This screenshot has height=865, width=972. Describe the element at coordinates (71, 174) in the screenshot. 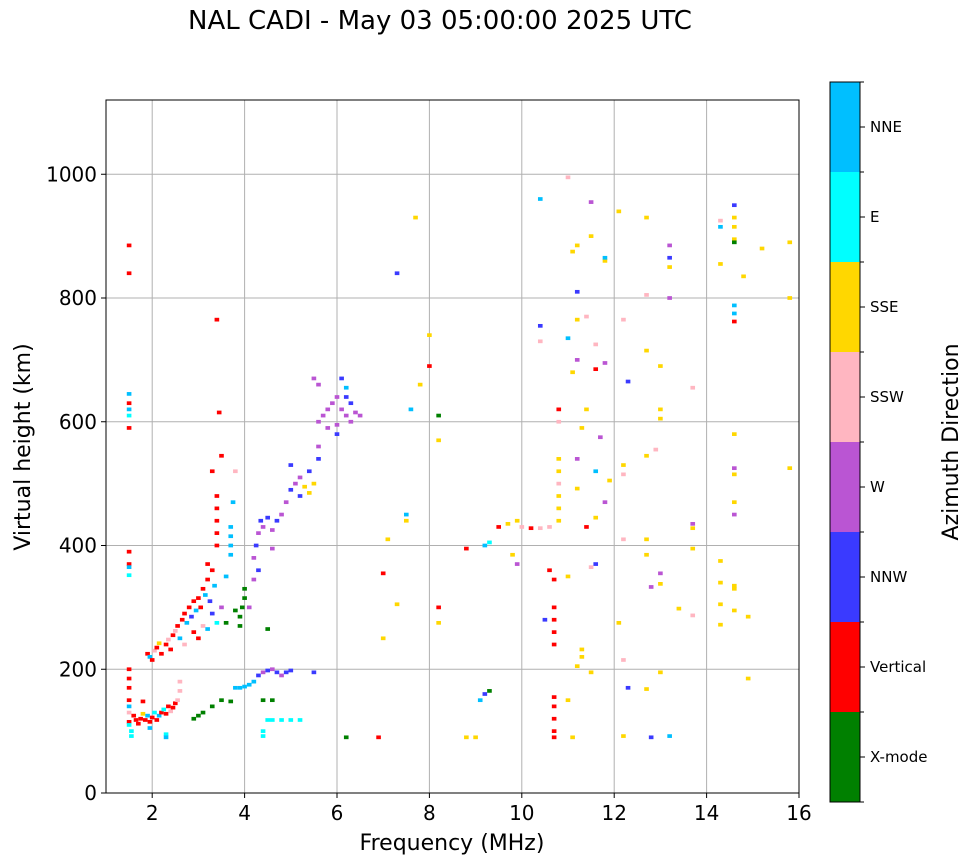

I see `y-tick-label: 1000` at that location.